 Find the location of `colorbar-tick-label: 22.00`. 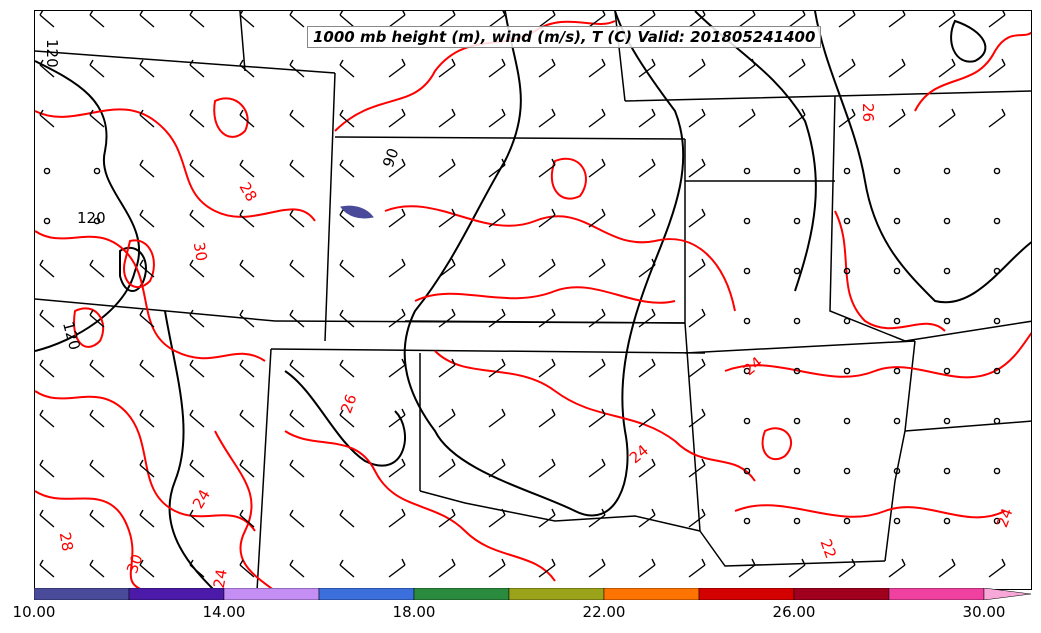

colorbar-tick-label: 22.00 is located at coordinates (604, 612).